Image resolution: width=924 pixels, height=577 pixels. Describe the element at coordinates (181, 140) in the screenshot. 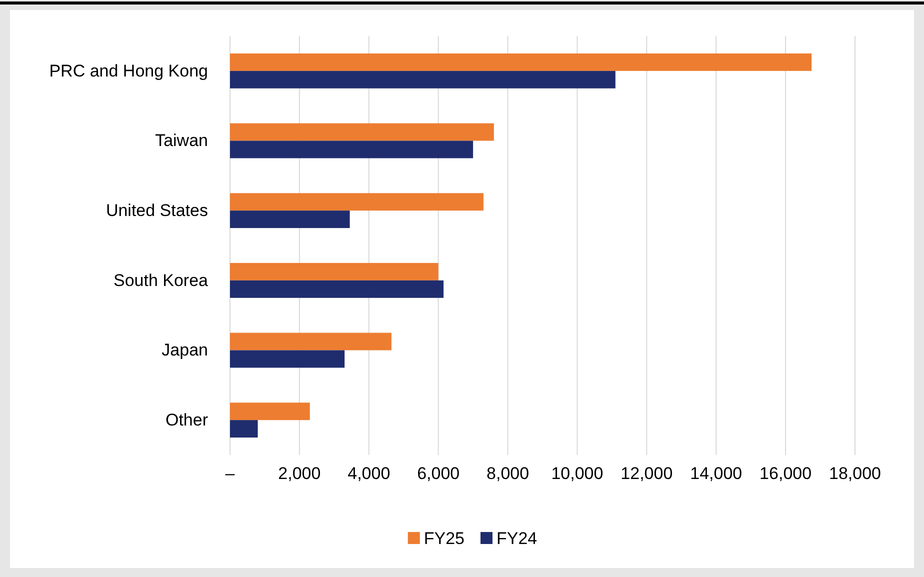

I see `y-tick-label: Taiwan` at that location.